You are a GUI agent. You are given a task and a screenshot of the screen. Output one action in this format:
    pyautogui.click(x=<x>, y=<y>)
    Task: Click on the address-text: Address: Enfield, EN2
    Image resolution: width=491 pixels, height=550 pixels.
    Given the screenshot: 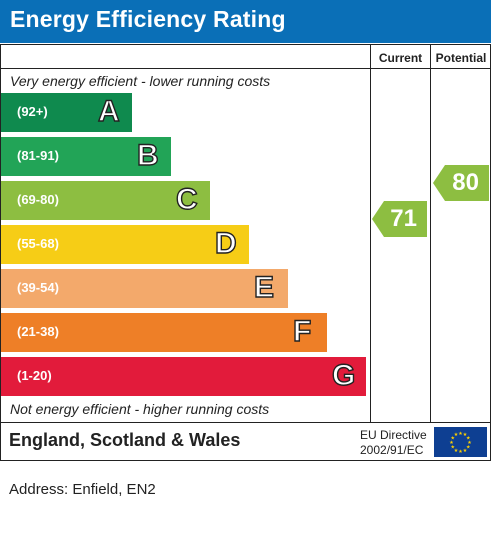 What is the action you would take?
    pyautogui.click(x=82, y=489)
    